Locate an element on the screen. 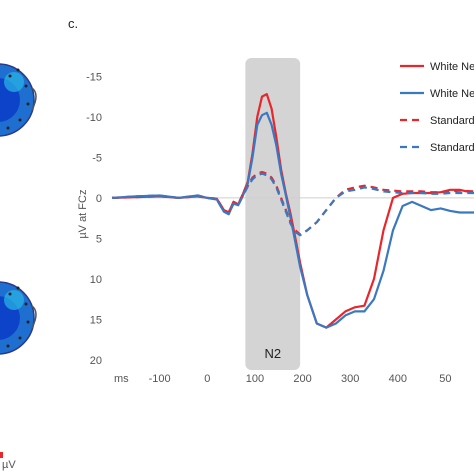 Image resolution: width=474 pixels, height=474 pixels. y-tick-label: 20 is located at coordinates (96, 361).